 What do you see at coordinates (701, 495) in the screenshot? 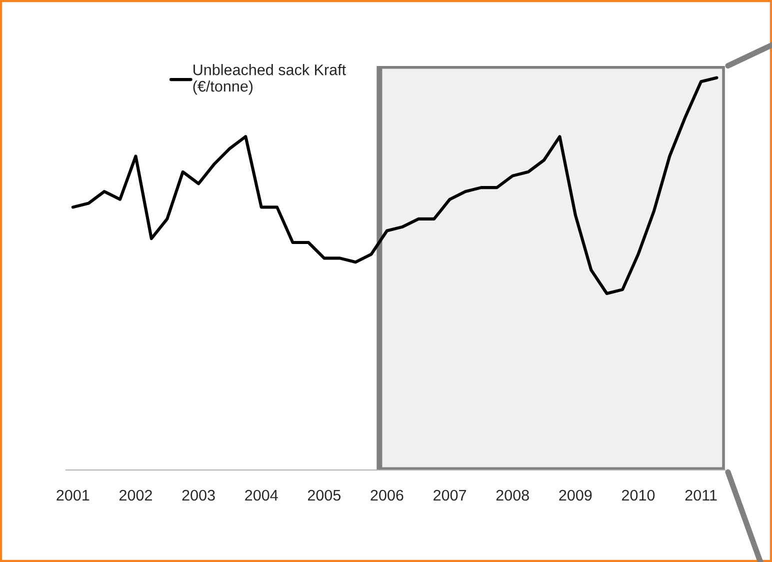
I see `x-tick-label: 2011` at bounding box center [701, 495].